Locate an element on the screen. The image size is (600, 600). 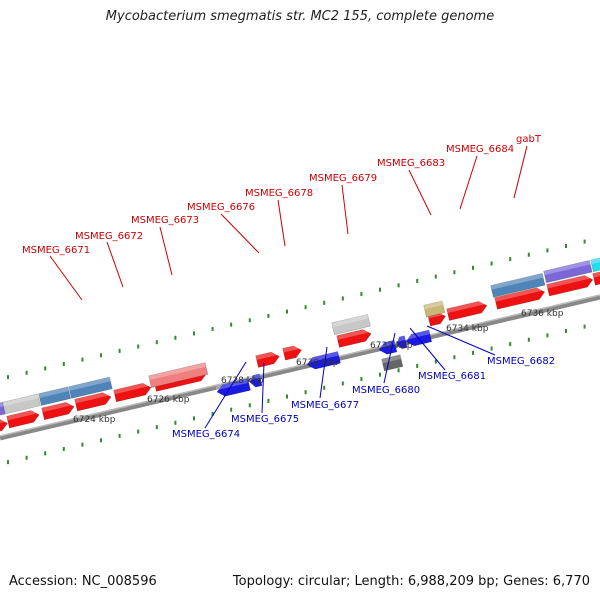
gene-label-msmeg-6684: MSMEG_6684 is located at coordinates (480, 149).